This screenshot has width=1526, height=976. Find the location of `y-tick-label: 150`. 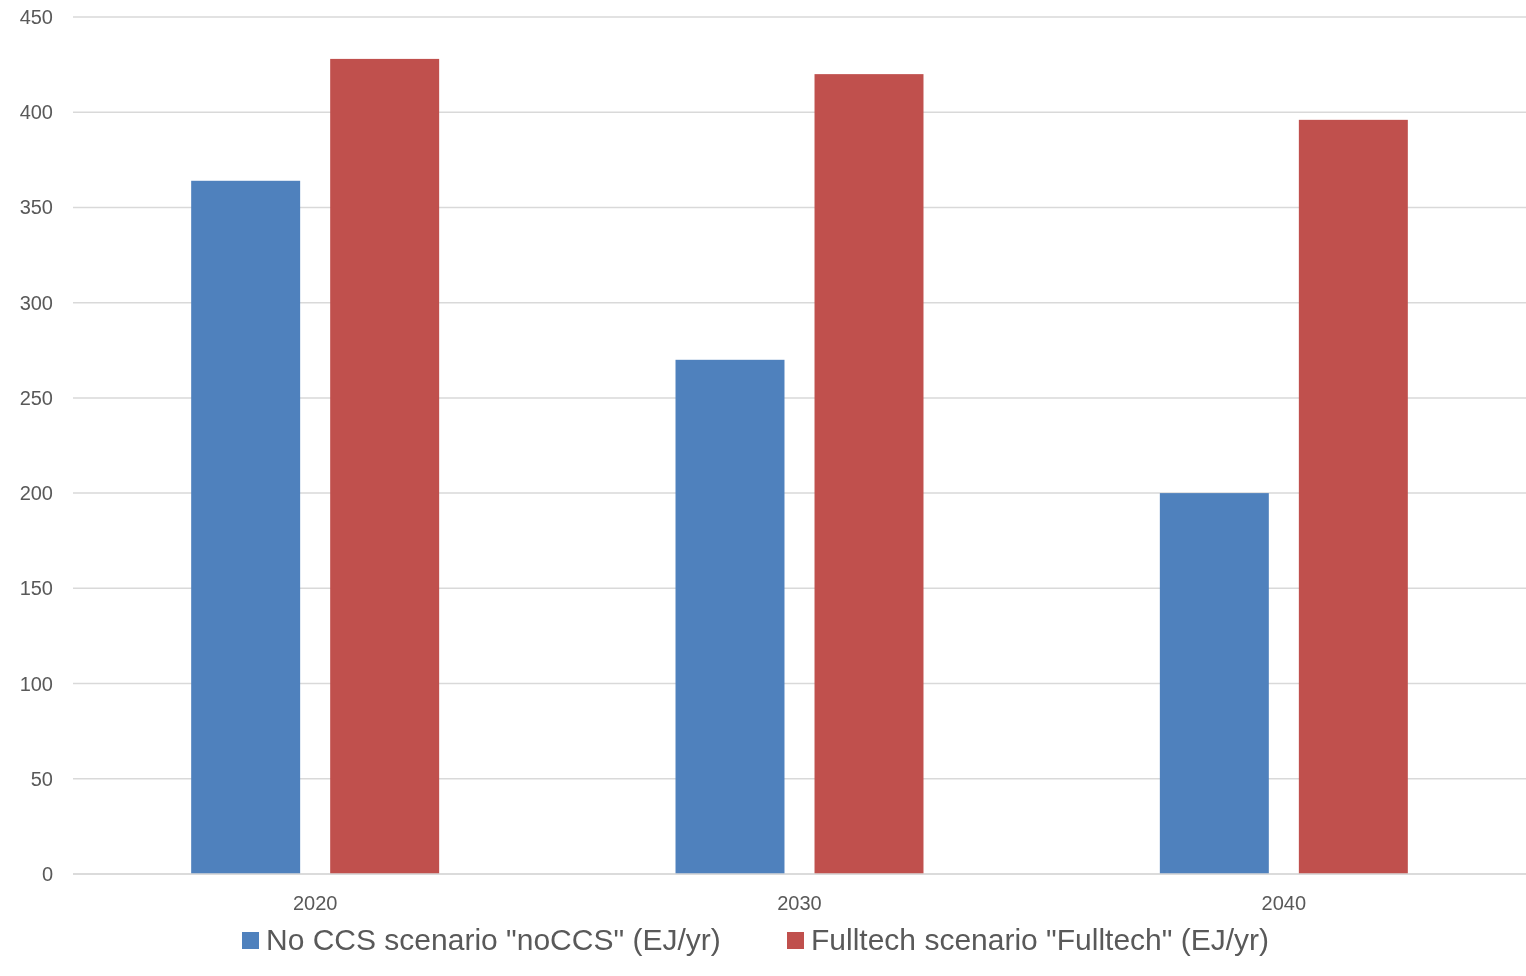

y-tick-label: 150 is located at coordinates (36, 588).